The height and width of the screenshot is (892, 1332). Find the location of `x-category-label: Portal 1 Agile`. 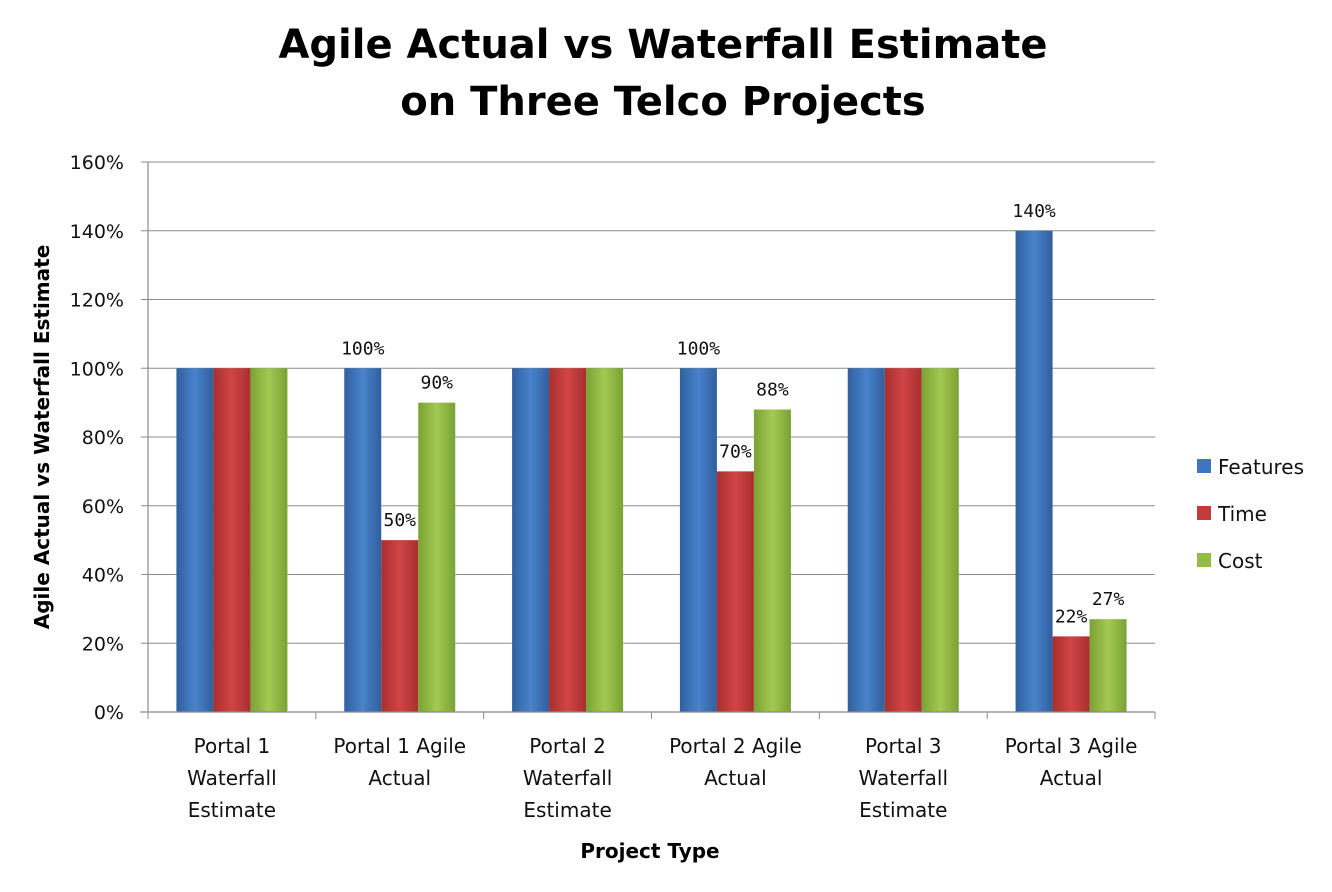

x-category-label: Portal 1 Agile is located at coordinates (399, 746).